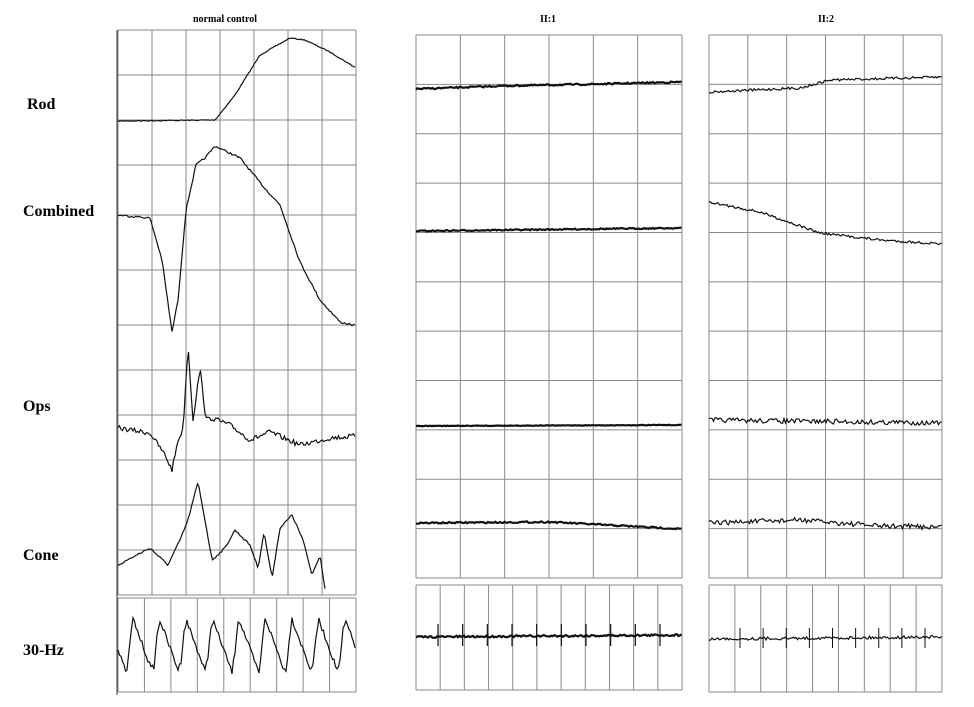  Describe the element at coordinates (826, 19) in the screenshot. I see `column-header: II:2` at that location.